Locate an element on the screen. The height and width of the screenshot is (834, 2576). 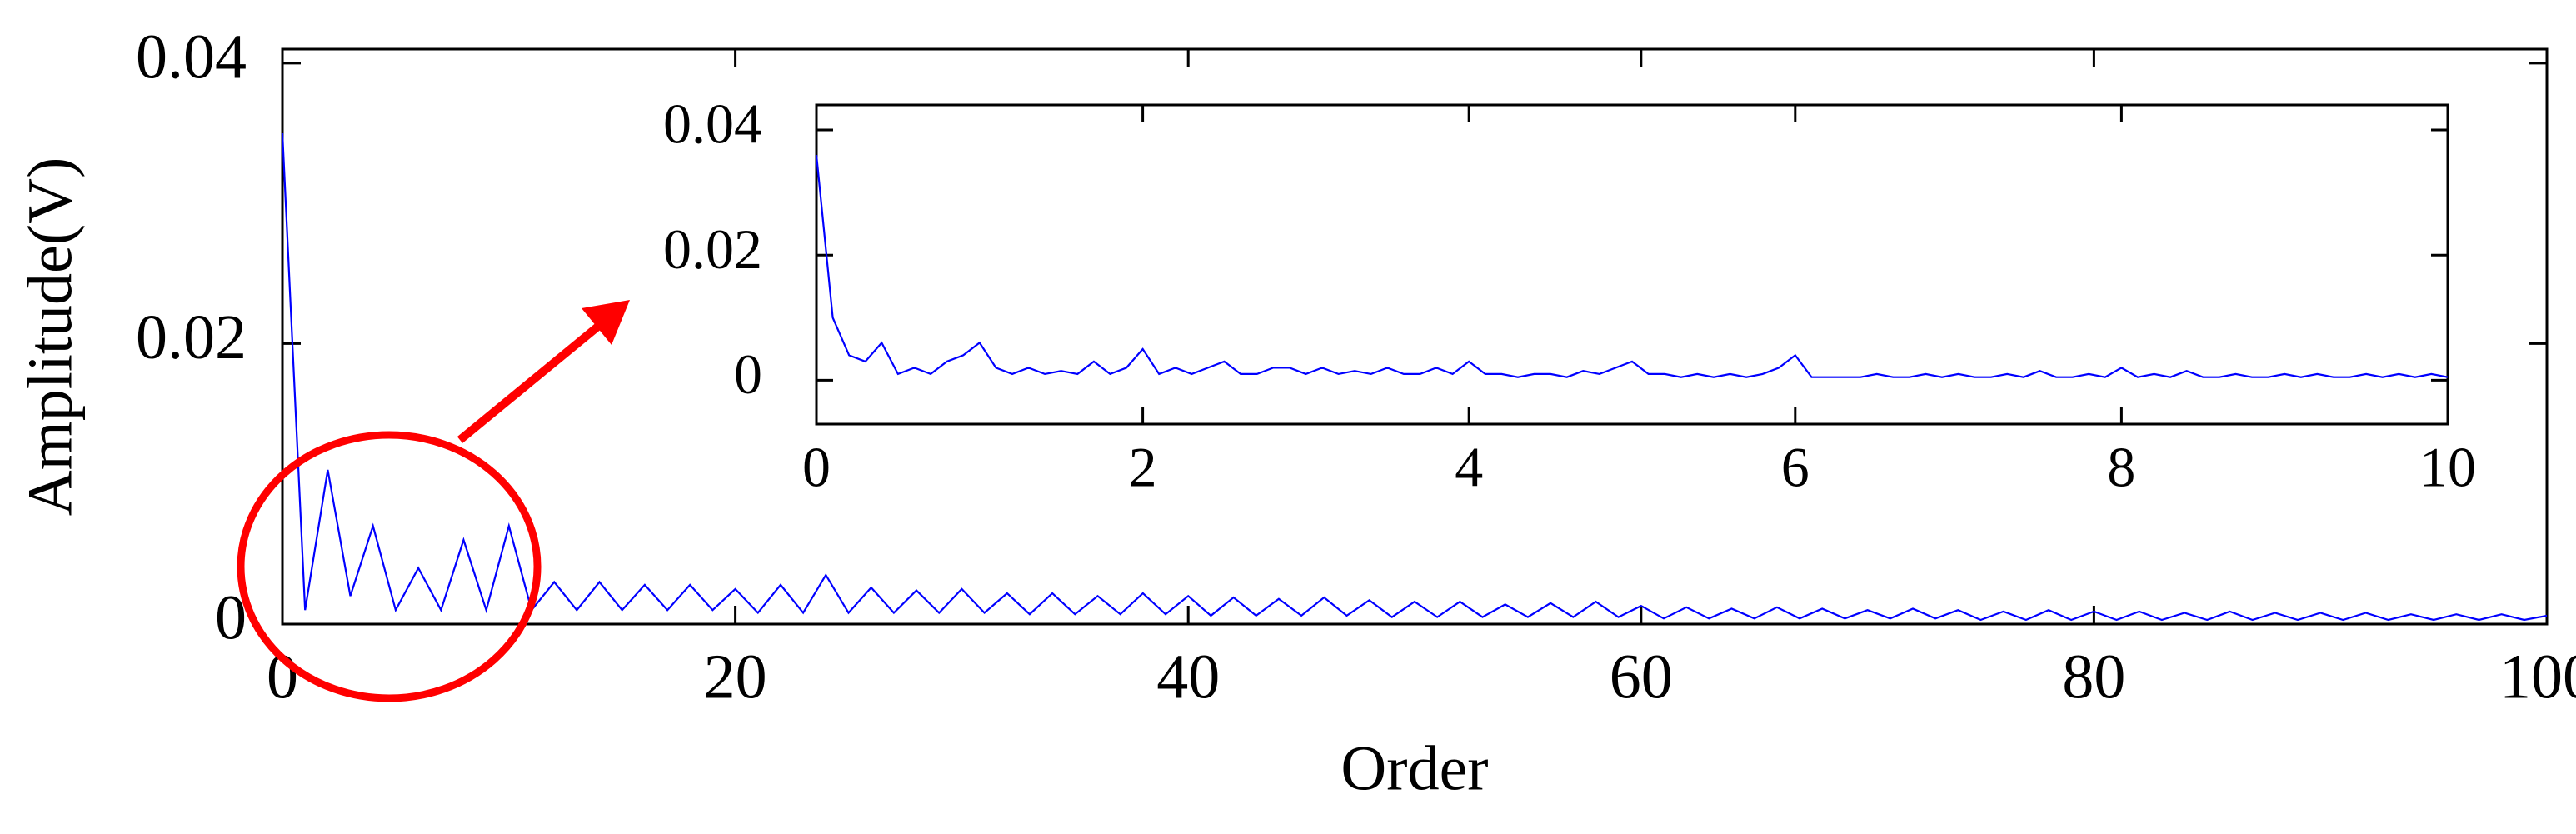
y-axis-label: Amplitude(V) is located at coordinates (50, 337).